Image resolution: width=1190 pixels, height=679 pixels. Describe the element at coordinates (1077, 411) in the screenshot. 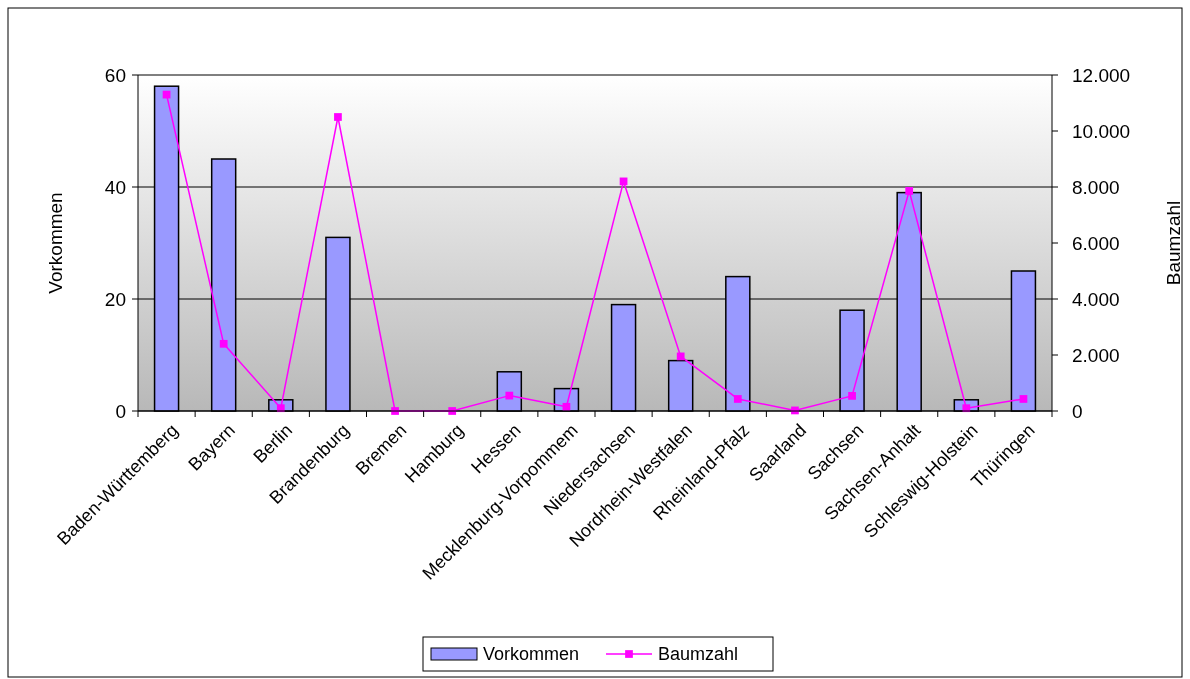

I see `y2-tick-label: 0` at that location.